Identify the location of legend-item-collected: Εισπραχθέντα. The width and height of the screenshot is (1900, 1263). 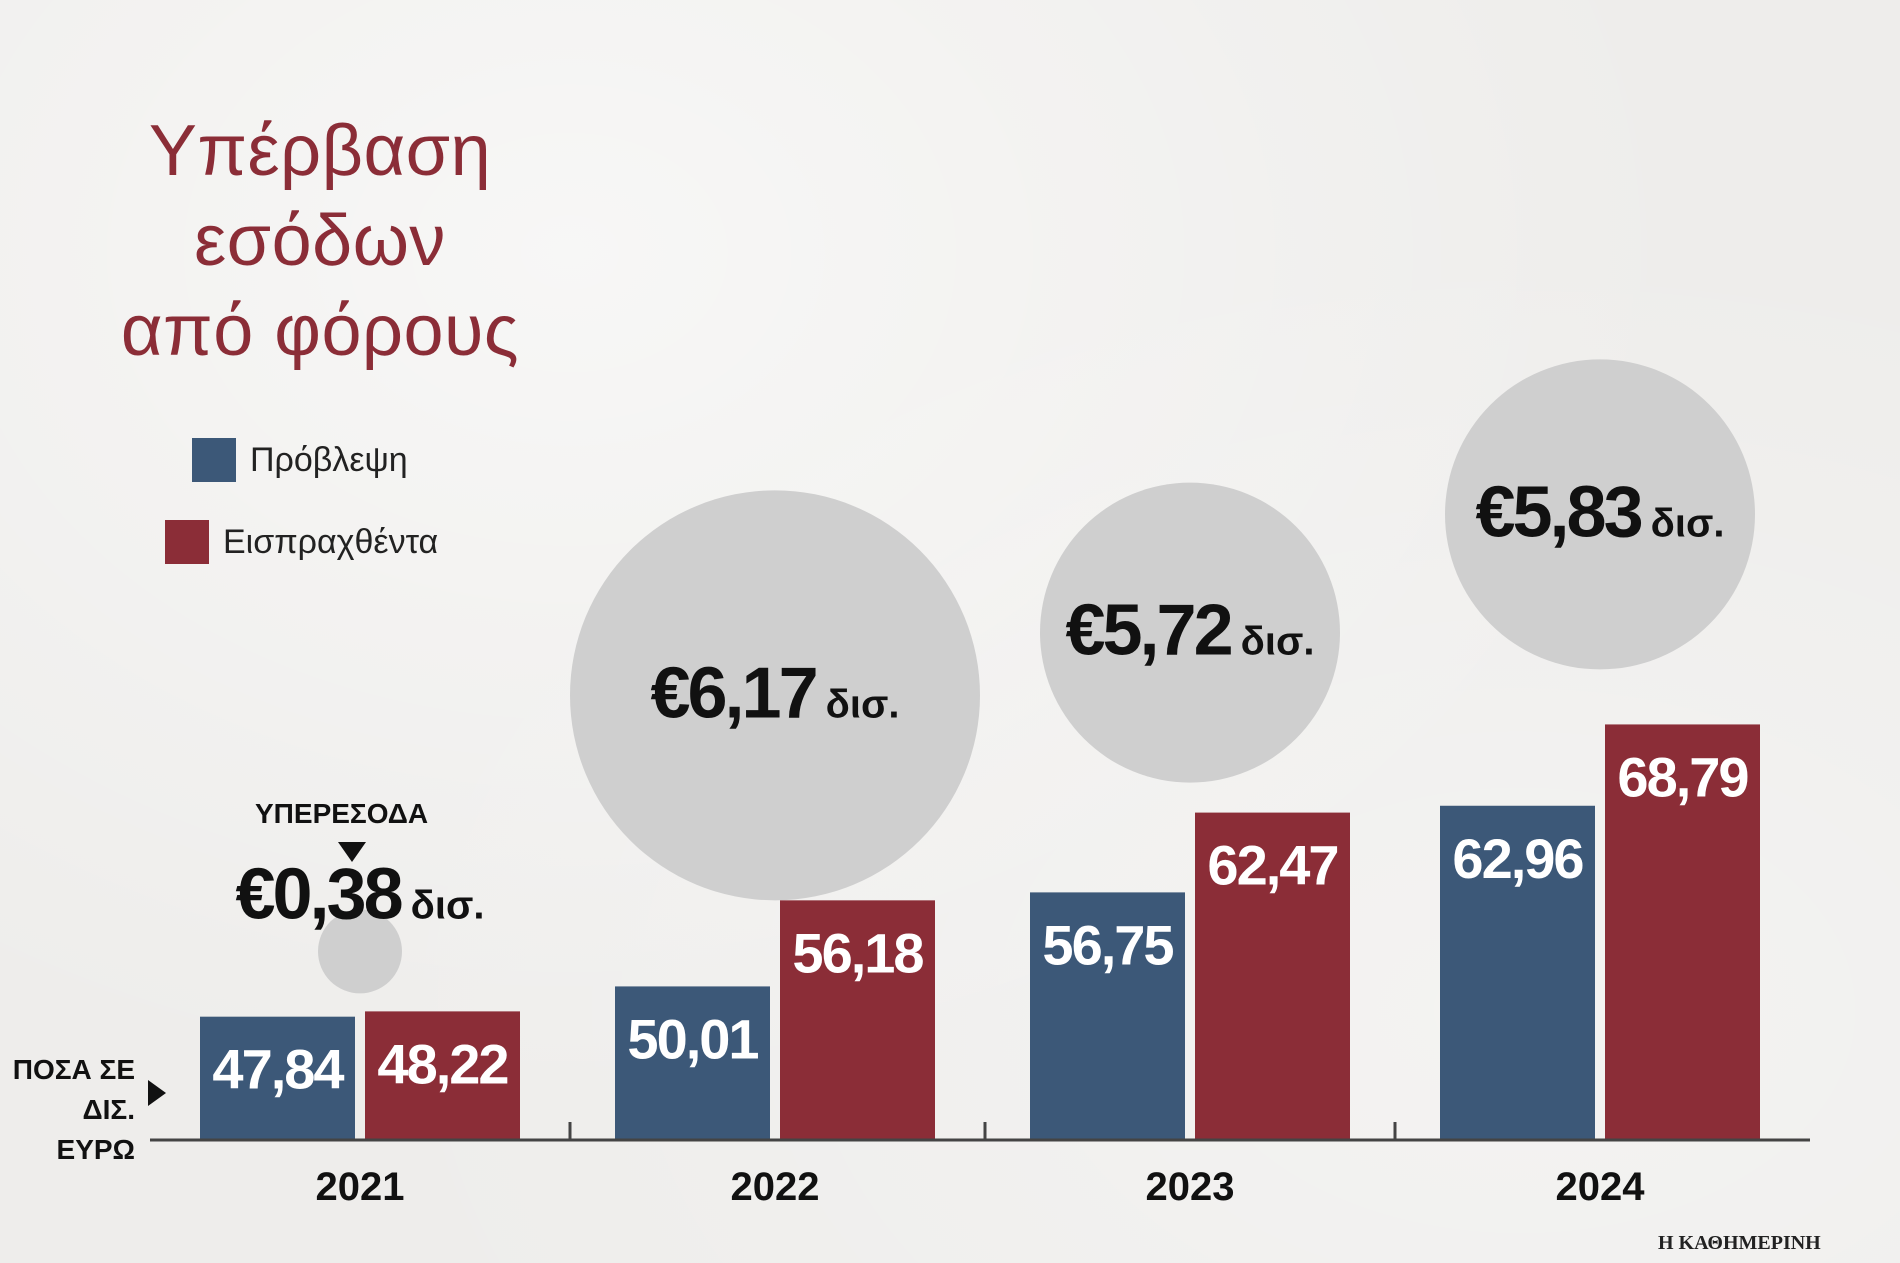
(301, 542).